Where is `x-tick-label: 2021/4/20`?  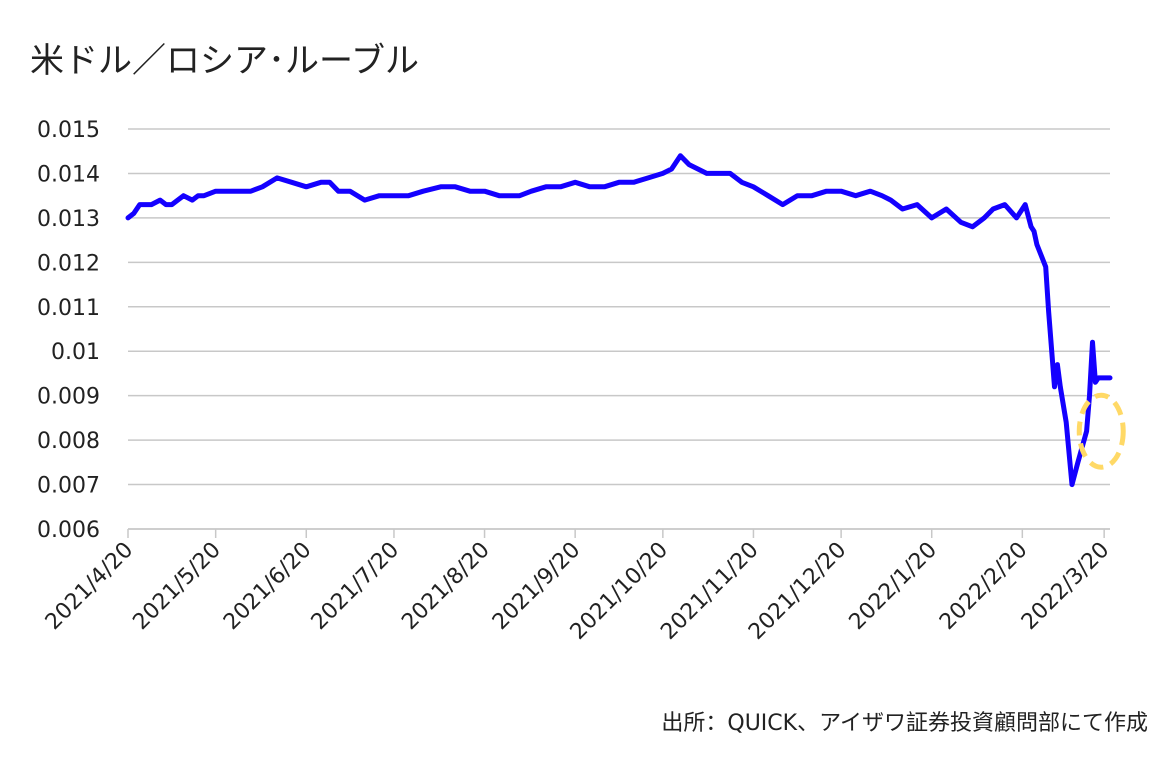
x-tick-label: 2021/4/20 is located at coordinates (89, 586).